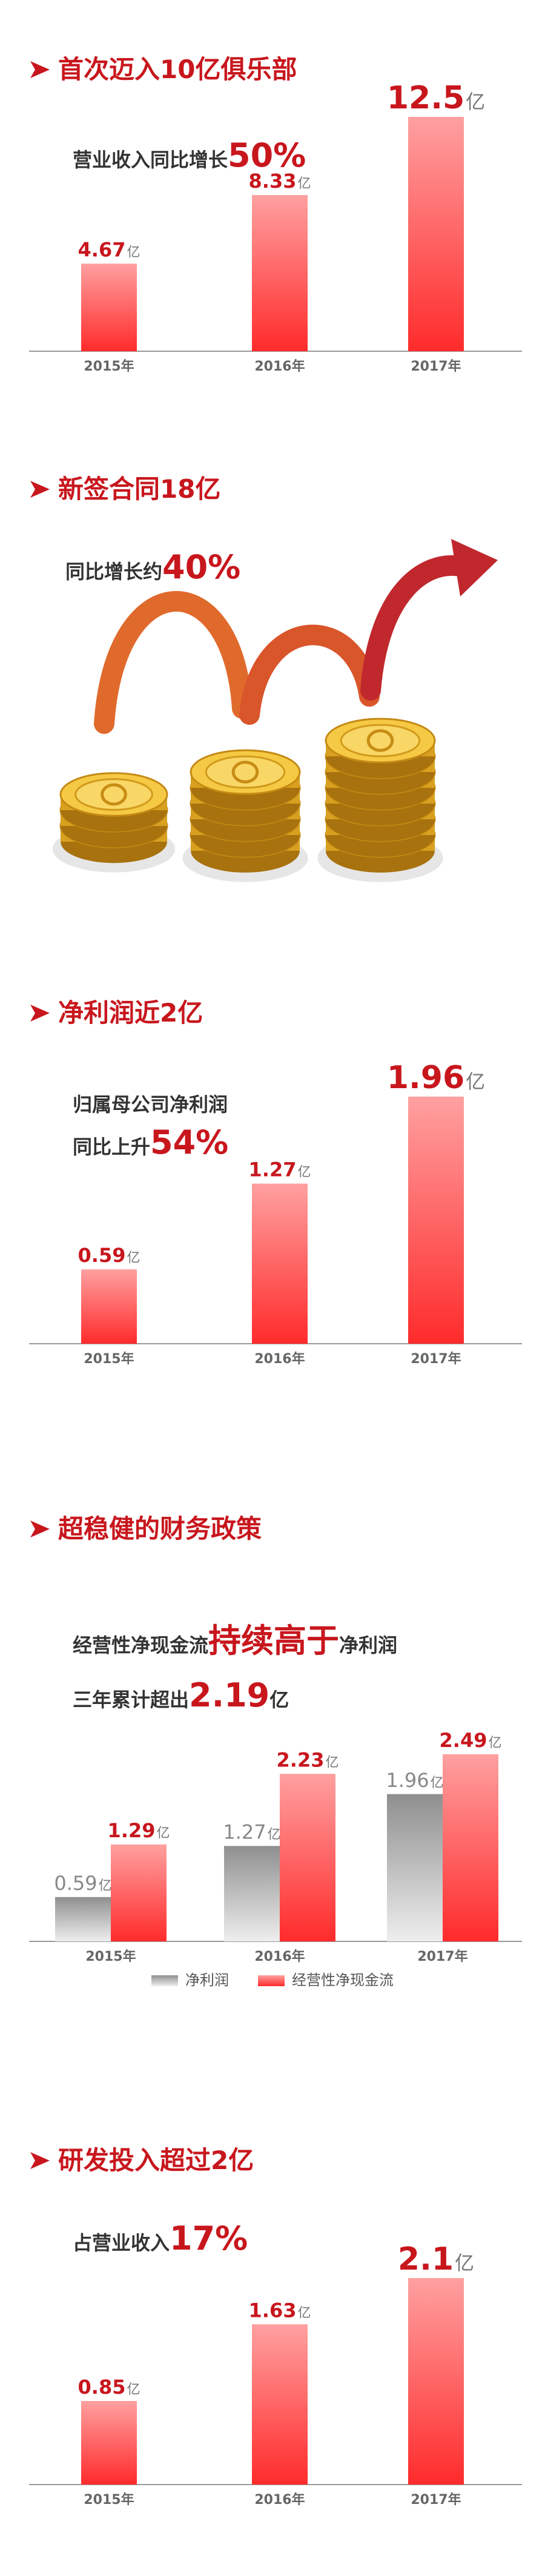 This screenshot has height=2576, width=545. Describe the element at coordinates (273, 1641) in the screenshot. I see `subtitle-highlight: 持续高于` at that location.